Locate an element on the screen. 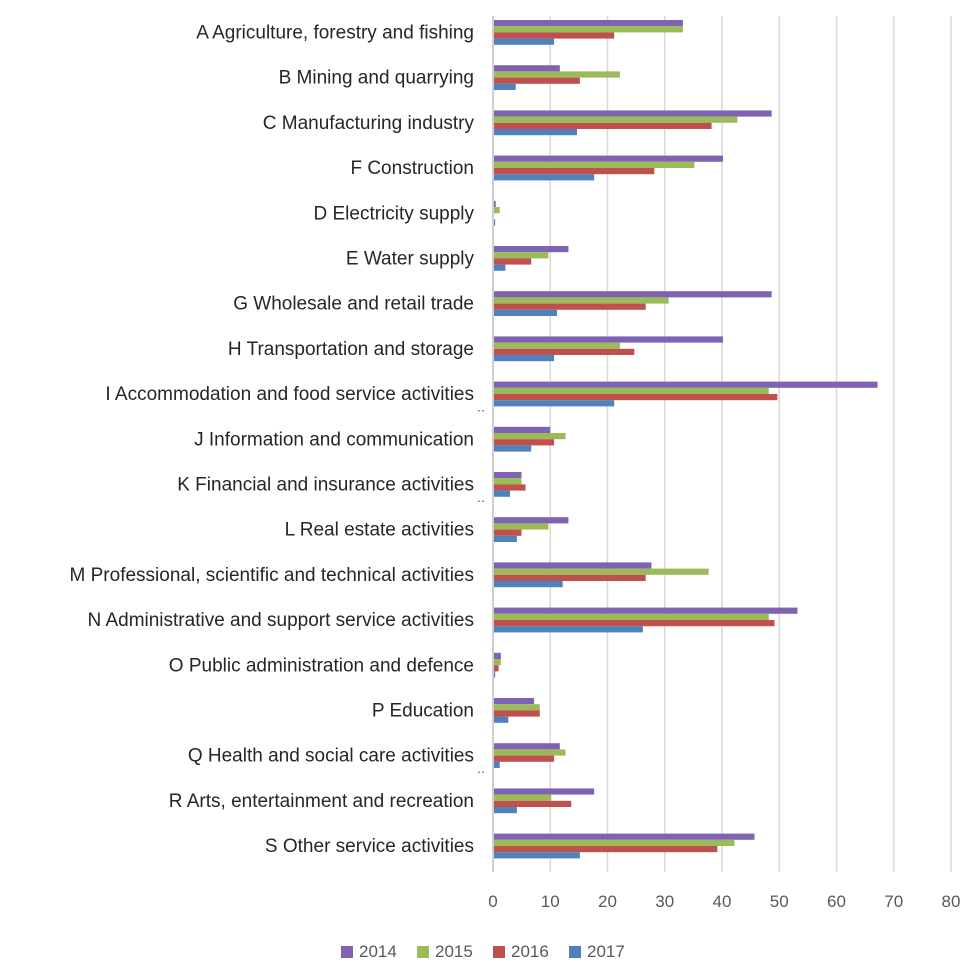 The image size is (964, 965). legend-item: 2014 is located at coordinates (369, 951).